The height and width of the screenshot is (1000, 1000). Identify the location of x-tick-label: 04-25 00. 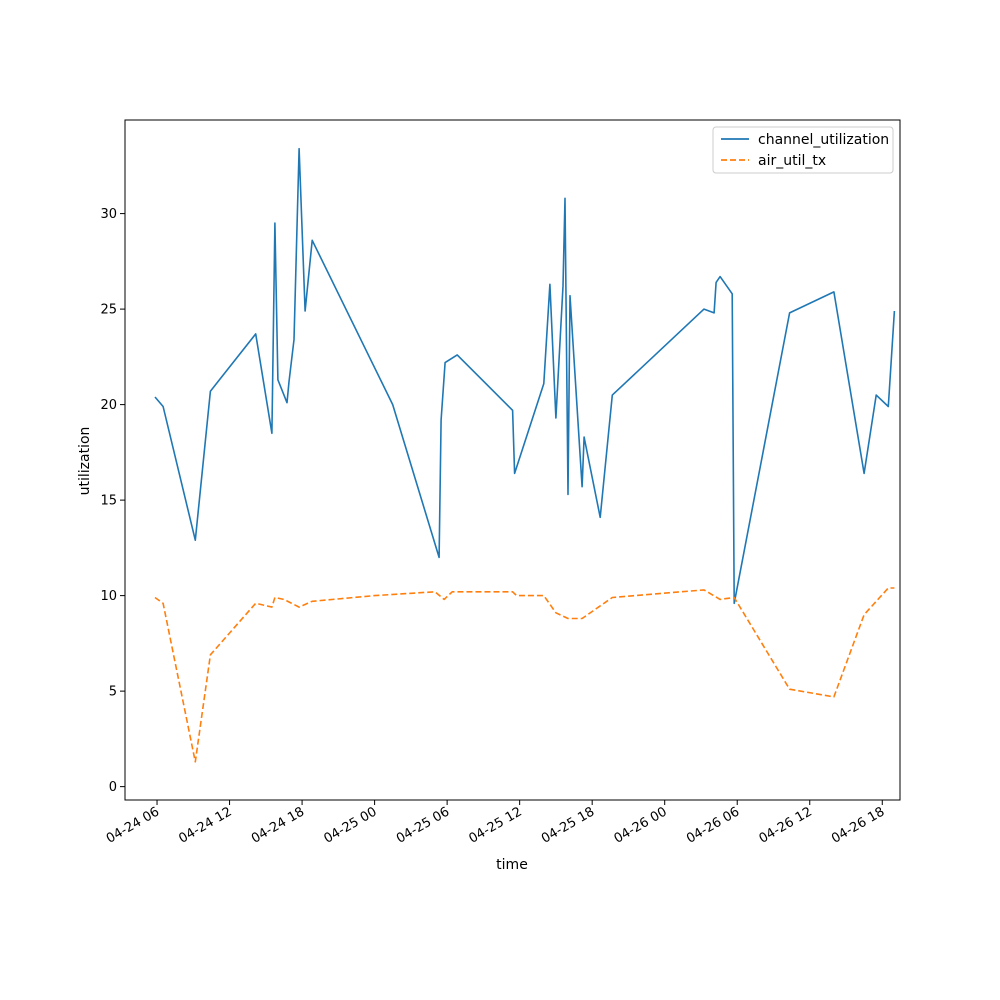
(350, 825).